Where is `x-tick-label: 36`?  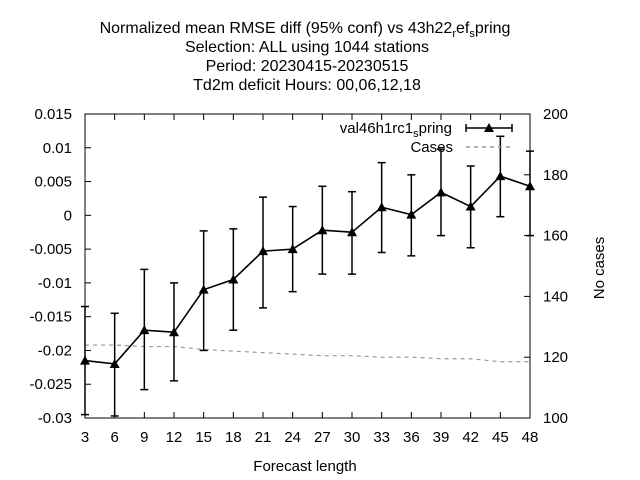 x-tick-label: 36 is located at coordinates (411, 437).